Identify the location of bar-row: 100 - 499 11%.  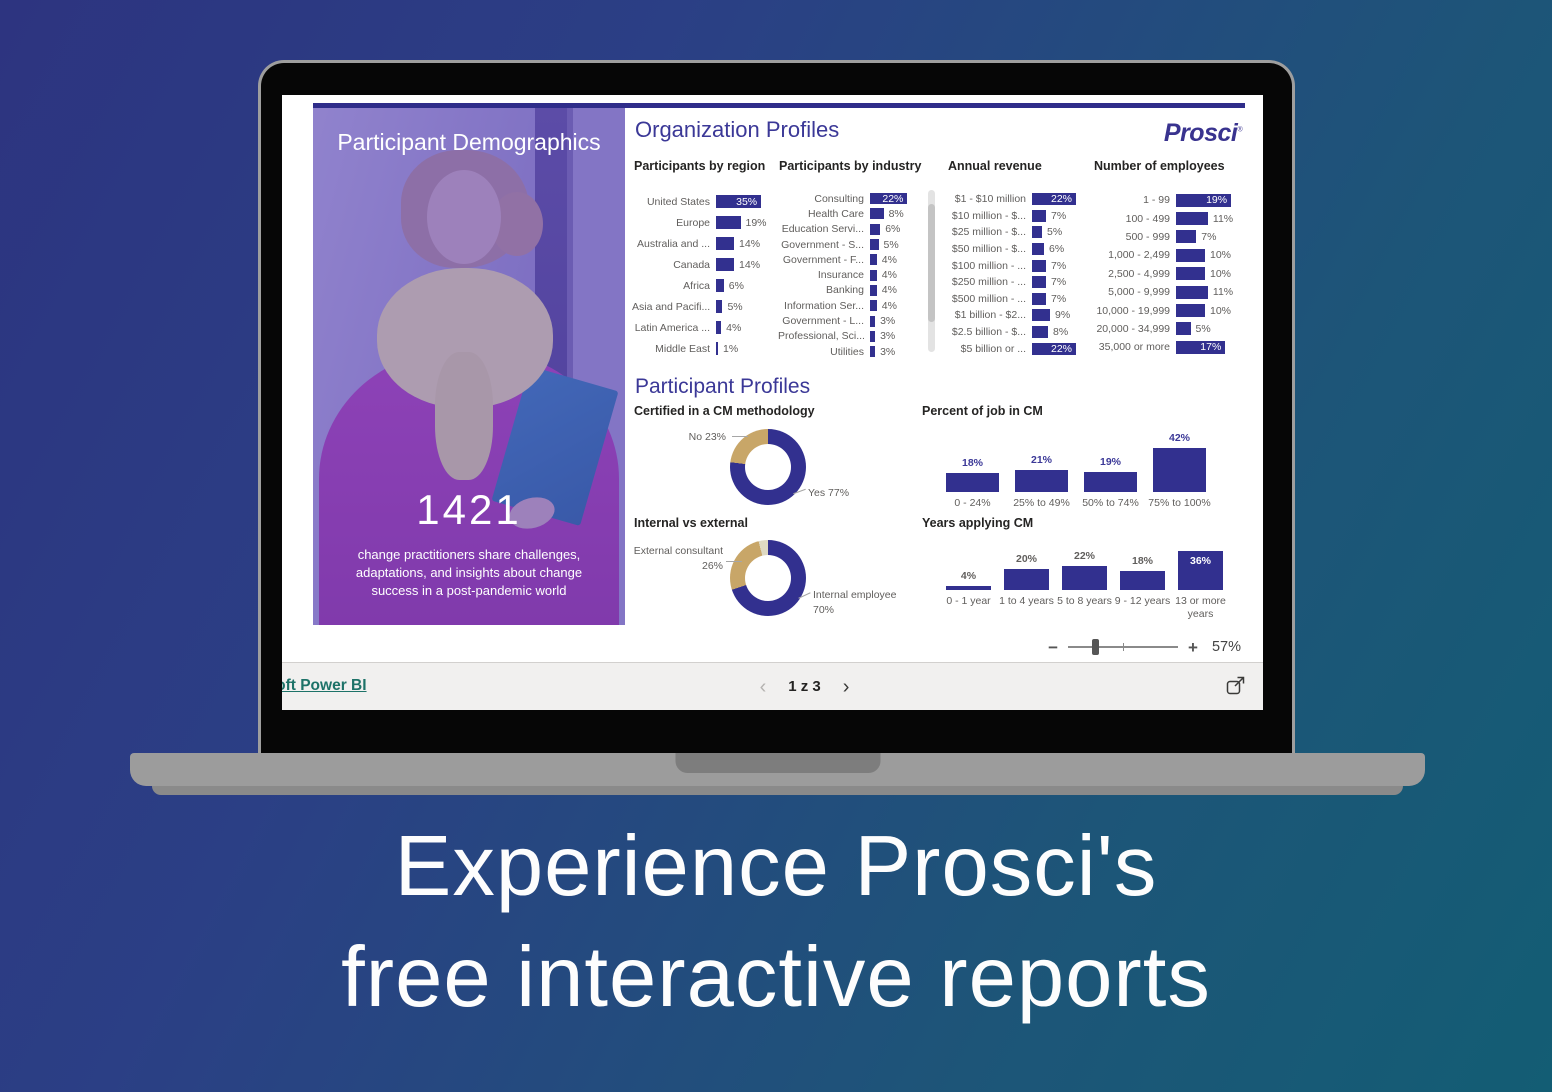
(1174, 218).